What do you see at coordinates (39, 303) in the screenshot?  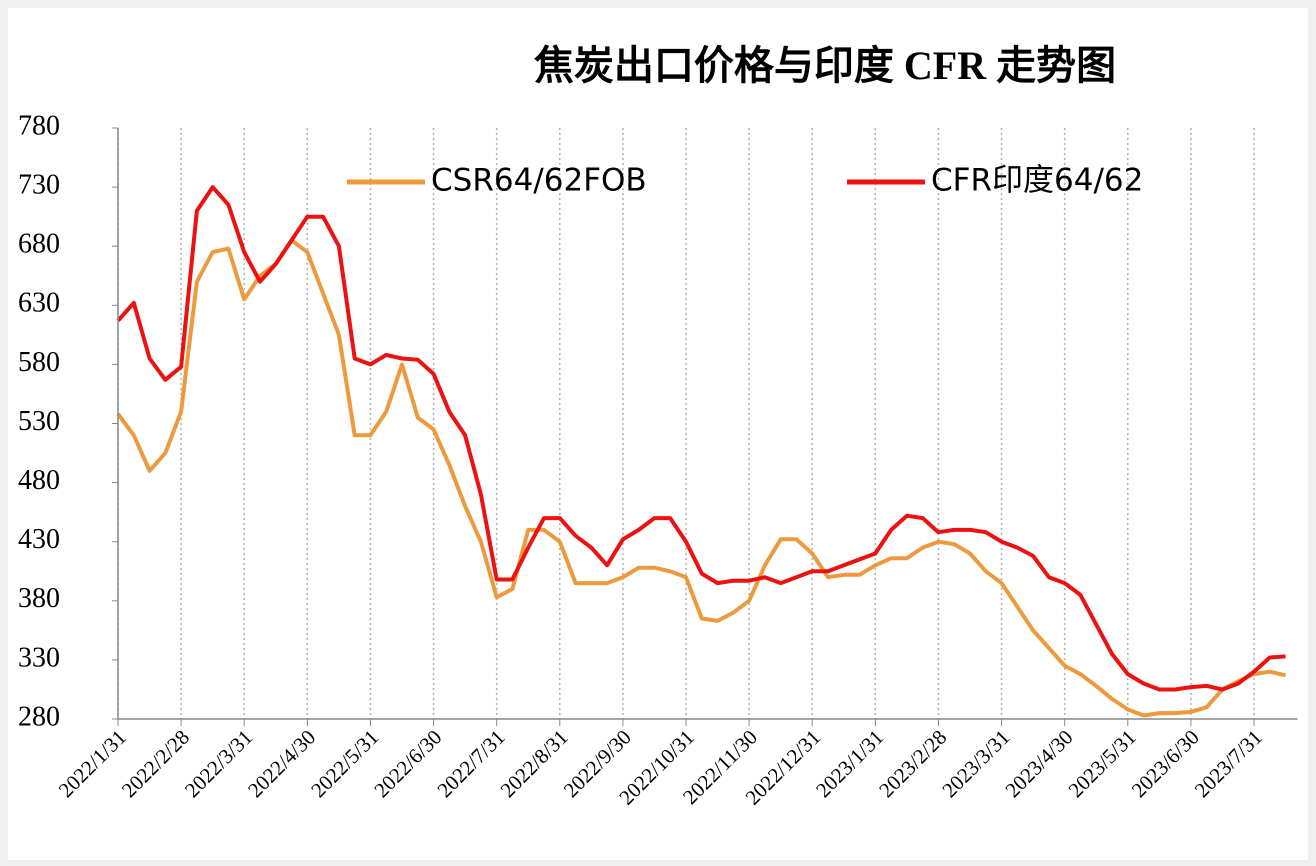 I see `y-tick-label: 630` at bounding box center [39, 303].